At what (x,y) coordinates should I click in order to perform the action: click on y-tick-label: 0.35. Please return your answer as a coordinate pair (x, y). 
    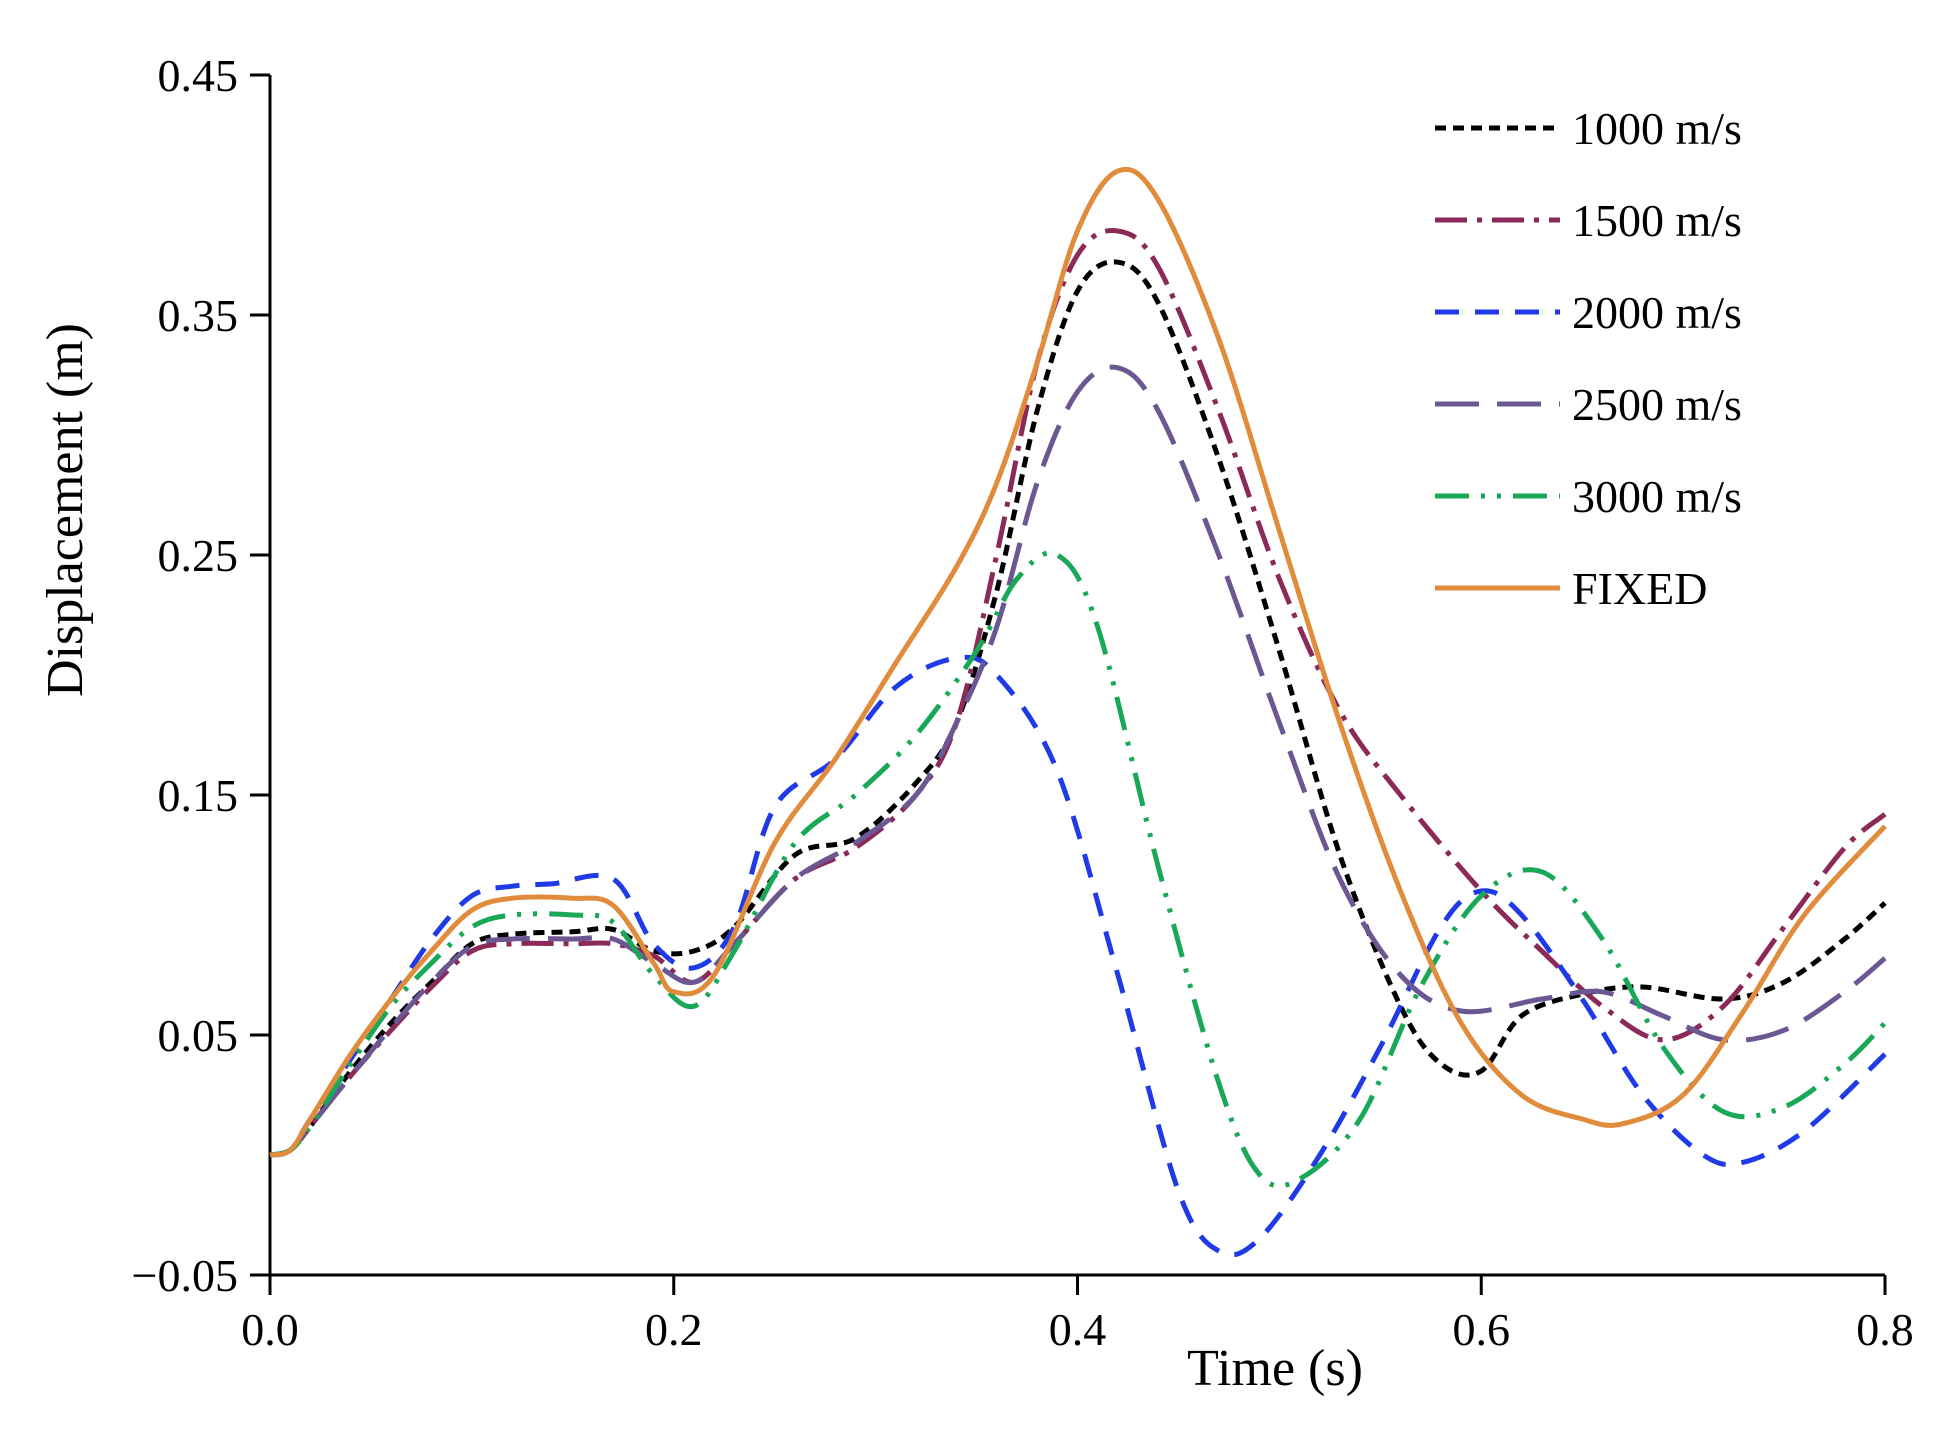
    Looking at the image, I should click on (198, 315).